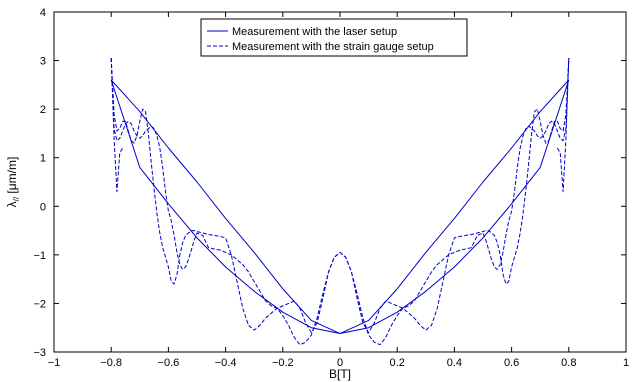  I want to click on y-tick-label: −2, so click(39, 304).